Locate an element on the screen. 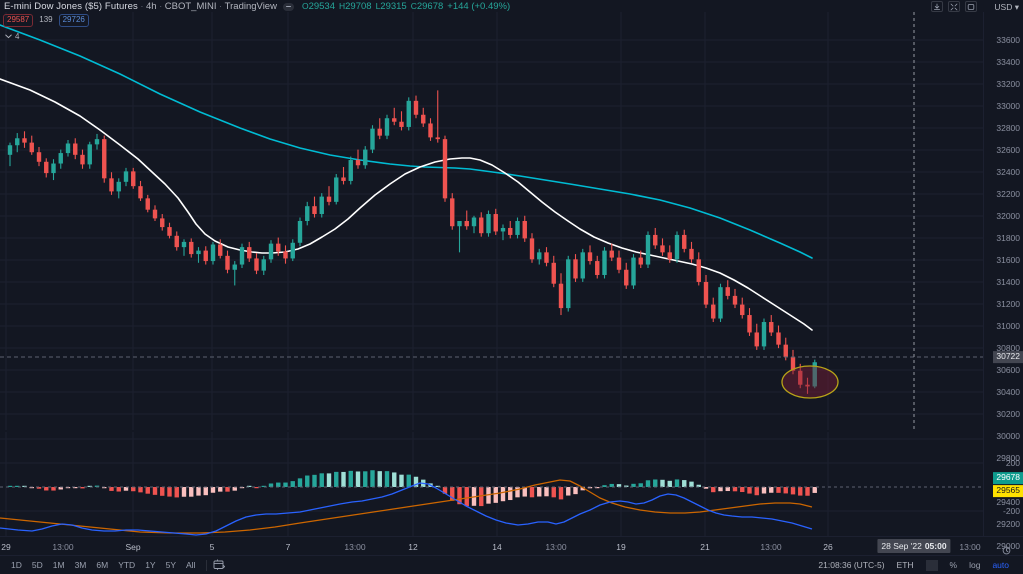 Image resolution: width=1023 pixels, height=574 pixels. legend-badge-mid: 139 is located at coordinates (46, 20).